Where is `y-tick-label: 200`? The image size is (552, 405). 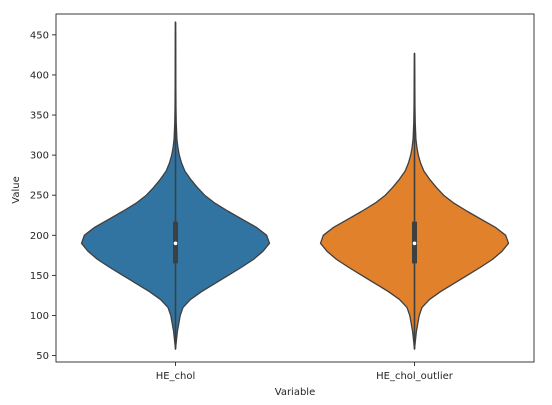
y-tick-label: 200 is located at coordinates (39, 236).